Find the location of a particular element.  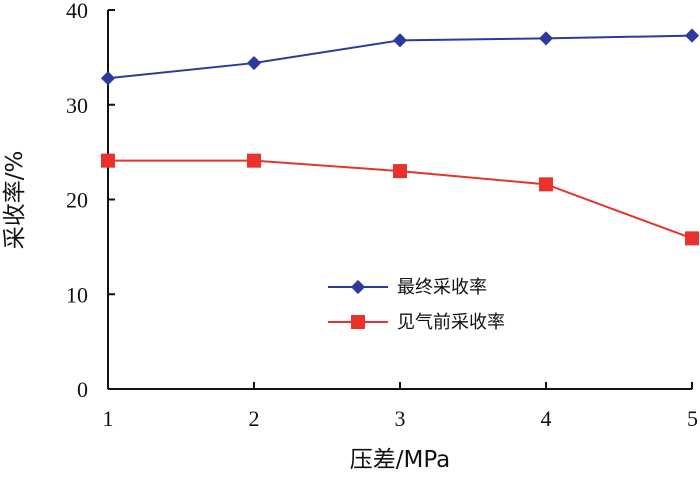

x-ticks: 1 2 3 4 5 is located at coordinates (400, 406).